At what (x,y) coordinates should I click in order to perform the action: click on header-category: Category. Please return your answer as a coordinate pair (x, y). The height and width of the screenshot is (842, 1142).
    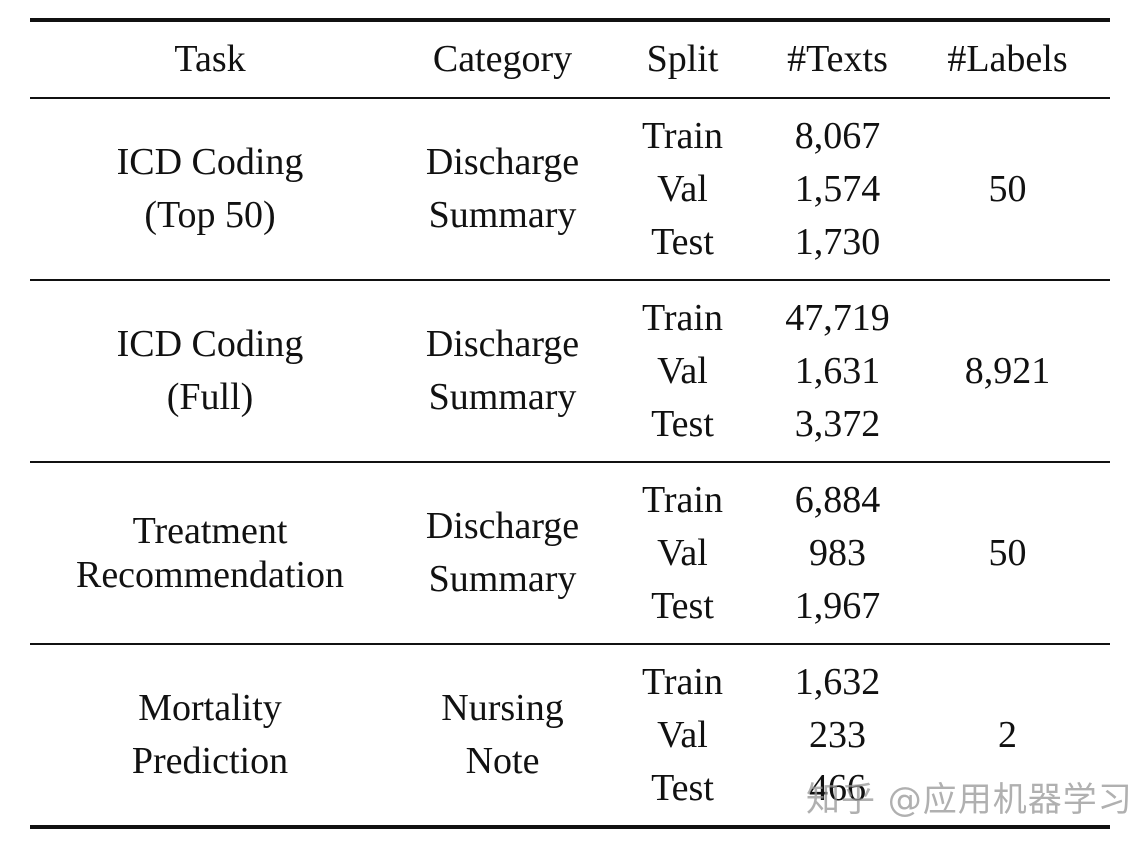
    Looking at the image, I should click on (502, 59).